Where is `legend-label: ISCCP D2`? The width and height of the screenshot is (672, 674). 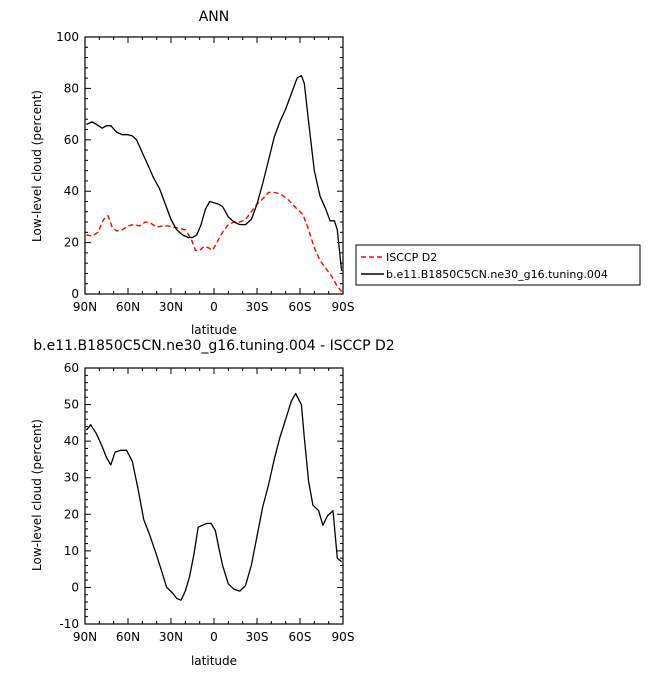 legend-label: ISCCP D2 is located at coordinates (411, 257).